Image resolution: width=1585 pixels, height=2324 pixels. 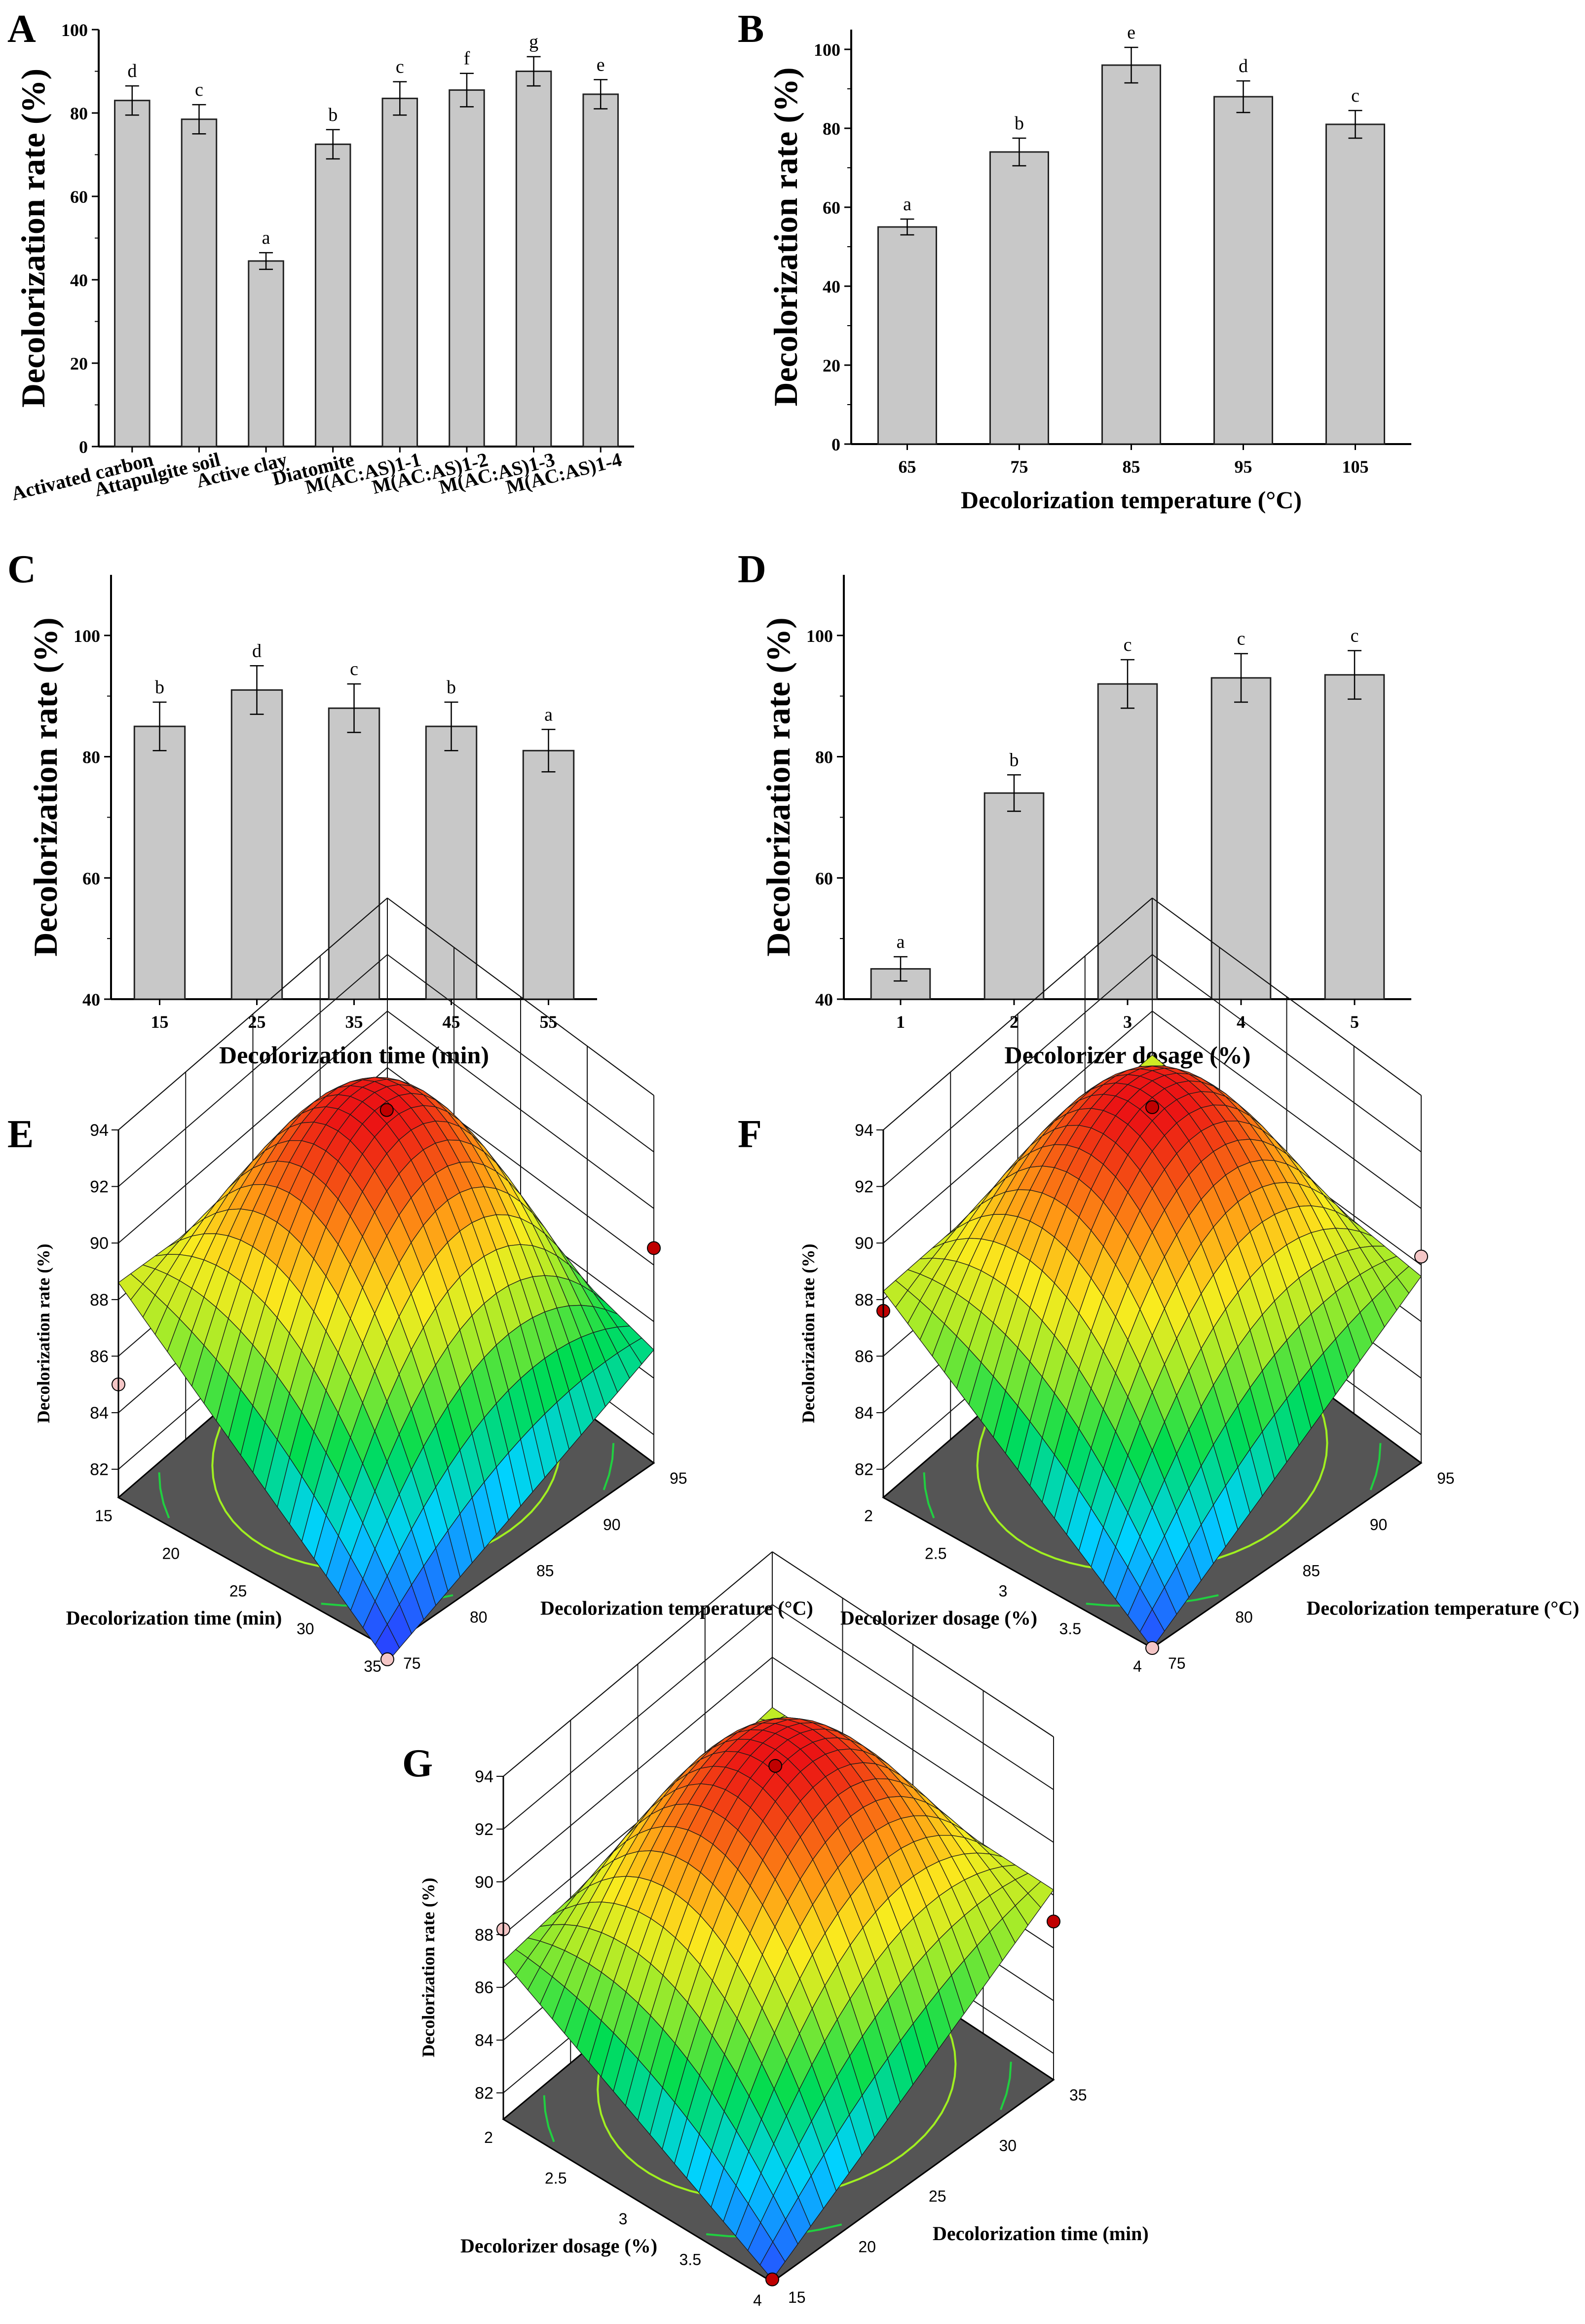 I want to click on surface-cell, so click(x=387, y=1643).